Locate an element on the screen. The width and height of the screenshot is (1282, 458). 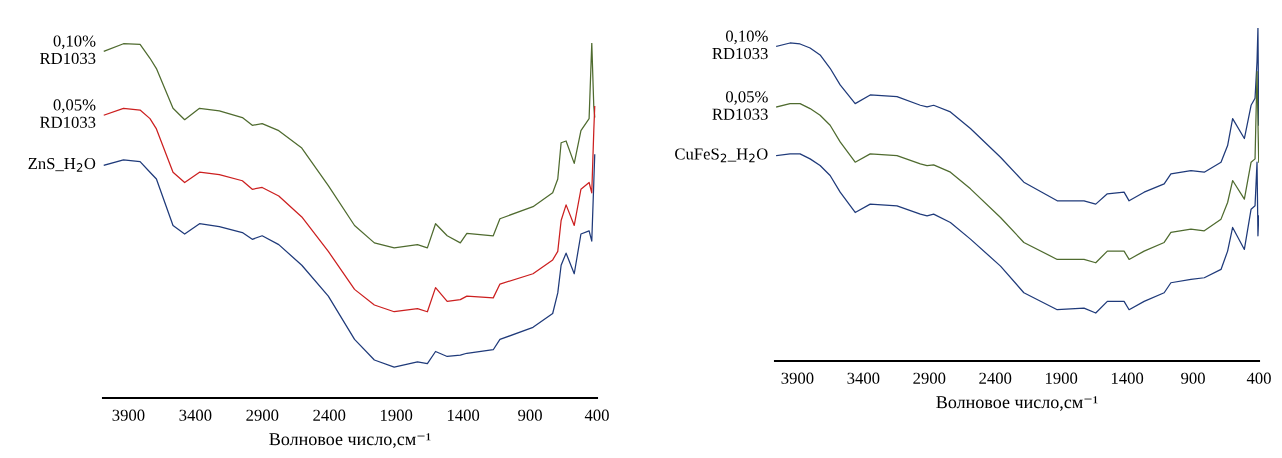
series-label: ZnS_H$_{2}$O is located at coordinates (62, 164).